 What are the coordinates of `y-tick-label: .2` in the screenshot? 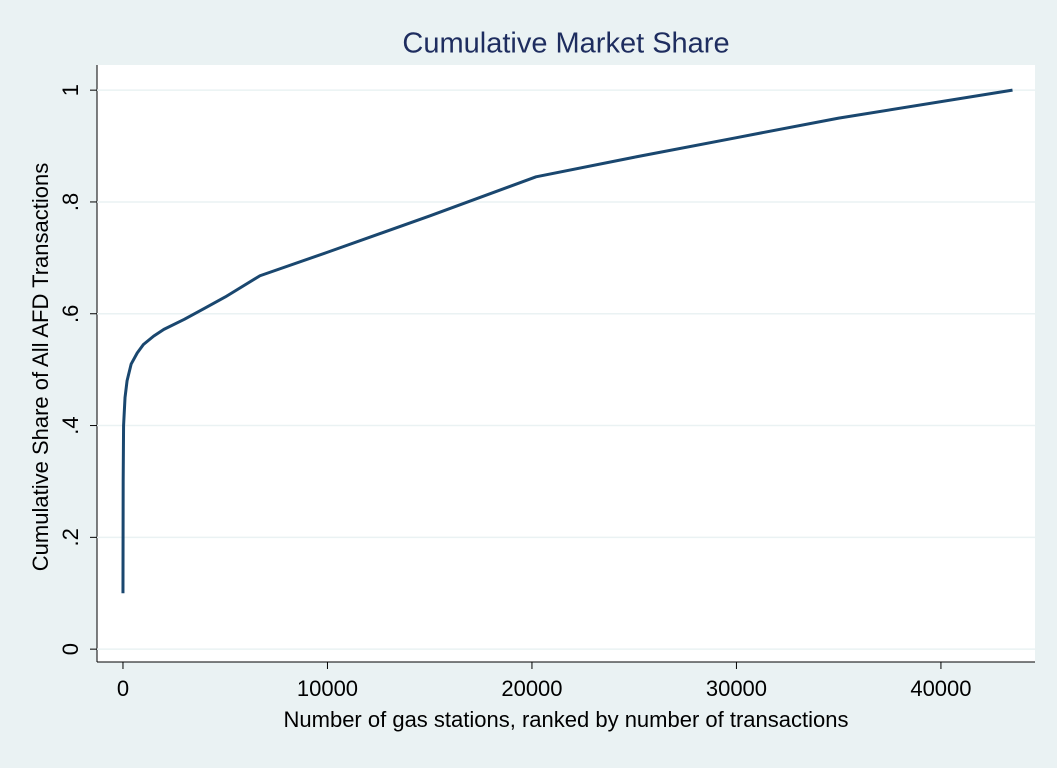 It's located at (70, 537).